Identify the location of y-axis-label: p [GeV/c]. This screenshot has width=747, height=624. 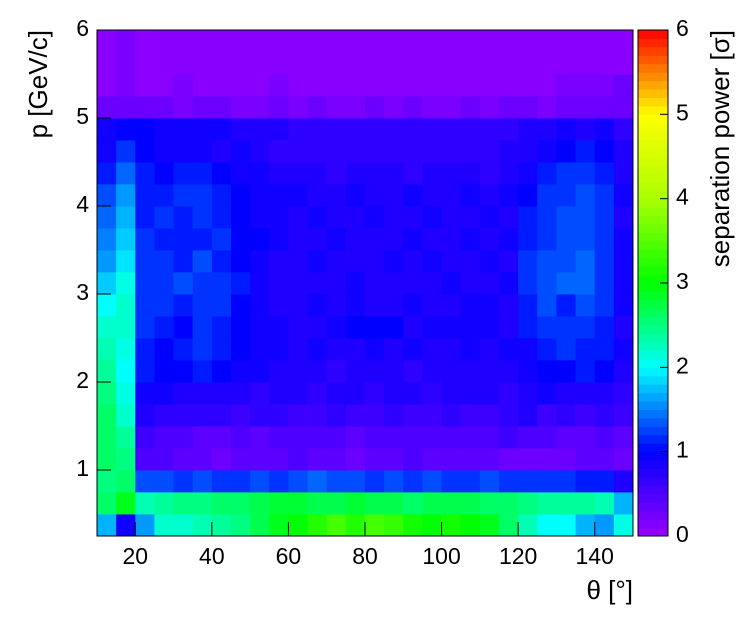
(38, 84).